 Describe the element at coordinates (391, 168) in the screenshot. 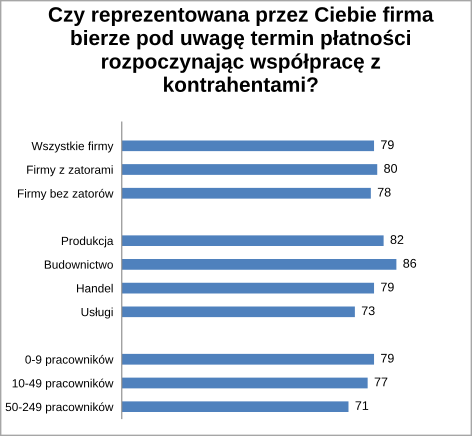

I see `data-label: 80` at that location.